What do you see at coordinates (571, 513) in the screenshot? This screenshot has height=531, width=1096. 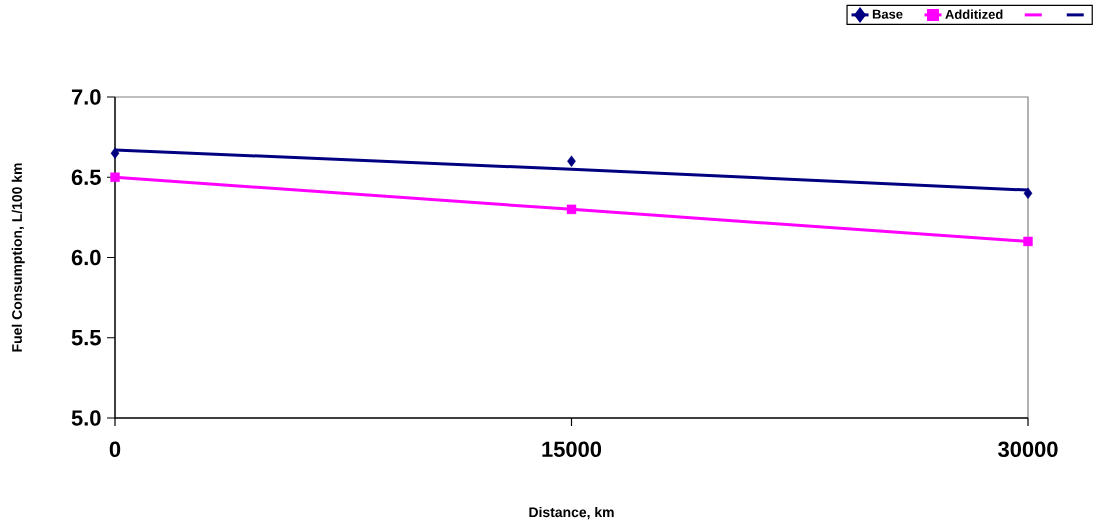 I see `x-axis-title: Distance, km` at bounding box center [571, 513].